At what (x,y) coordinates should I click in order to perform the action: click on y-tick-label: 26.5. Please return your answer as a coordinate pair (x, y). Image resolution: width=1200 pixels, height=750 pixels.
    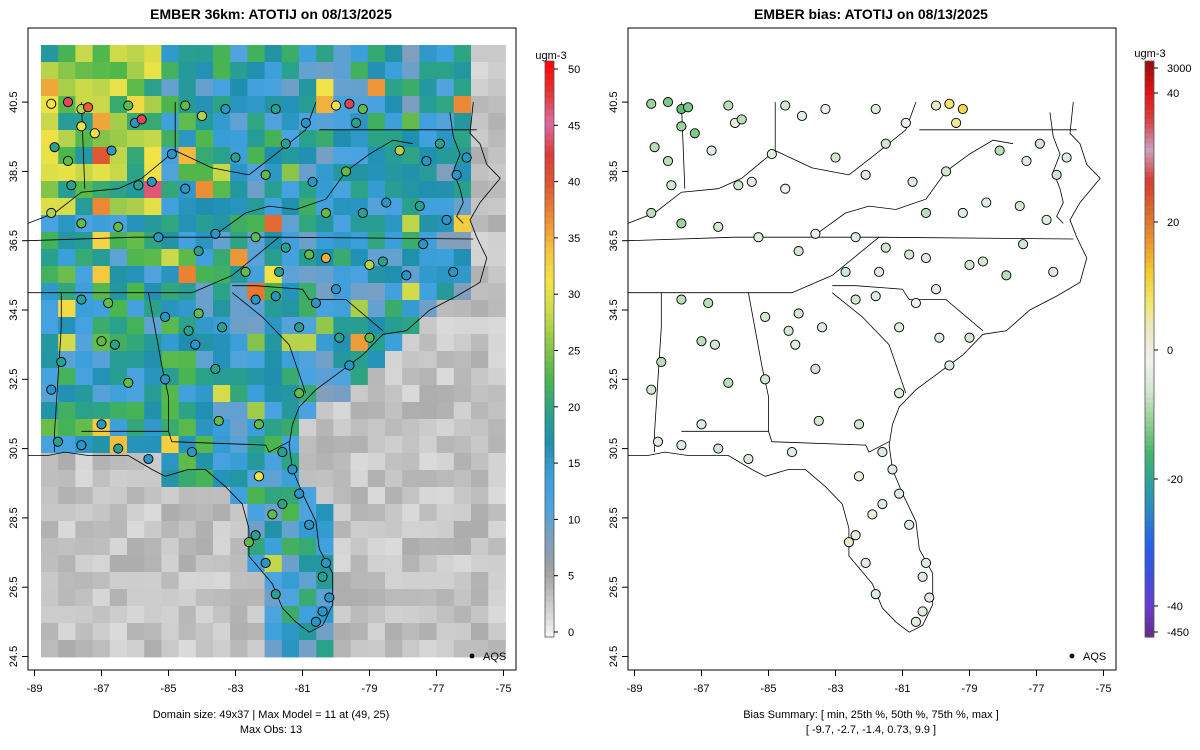
    Looking at the image, I should click on (14, 586).